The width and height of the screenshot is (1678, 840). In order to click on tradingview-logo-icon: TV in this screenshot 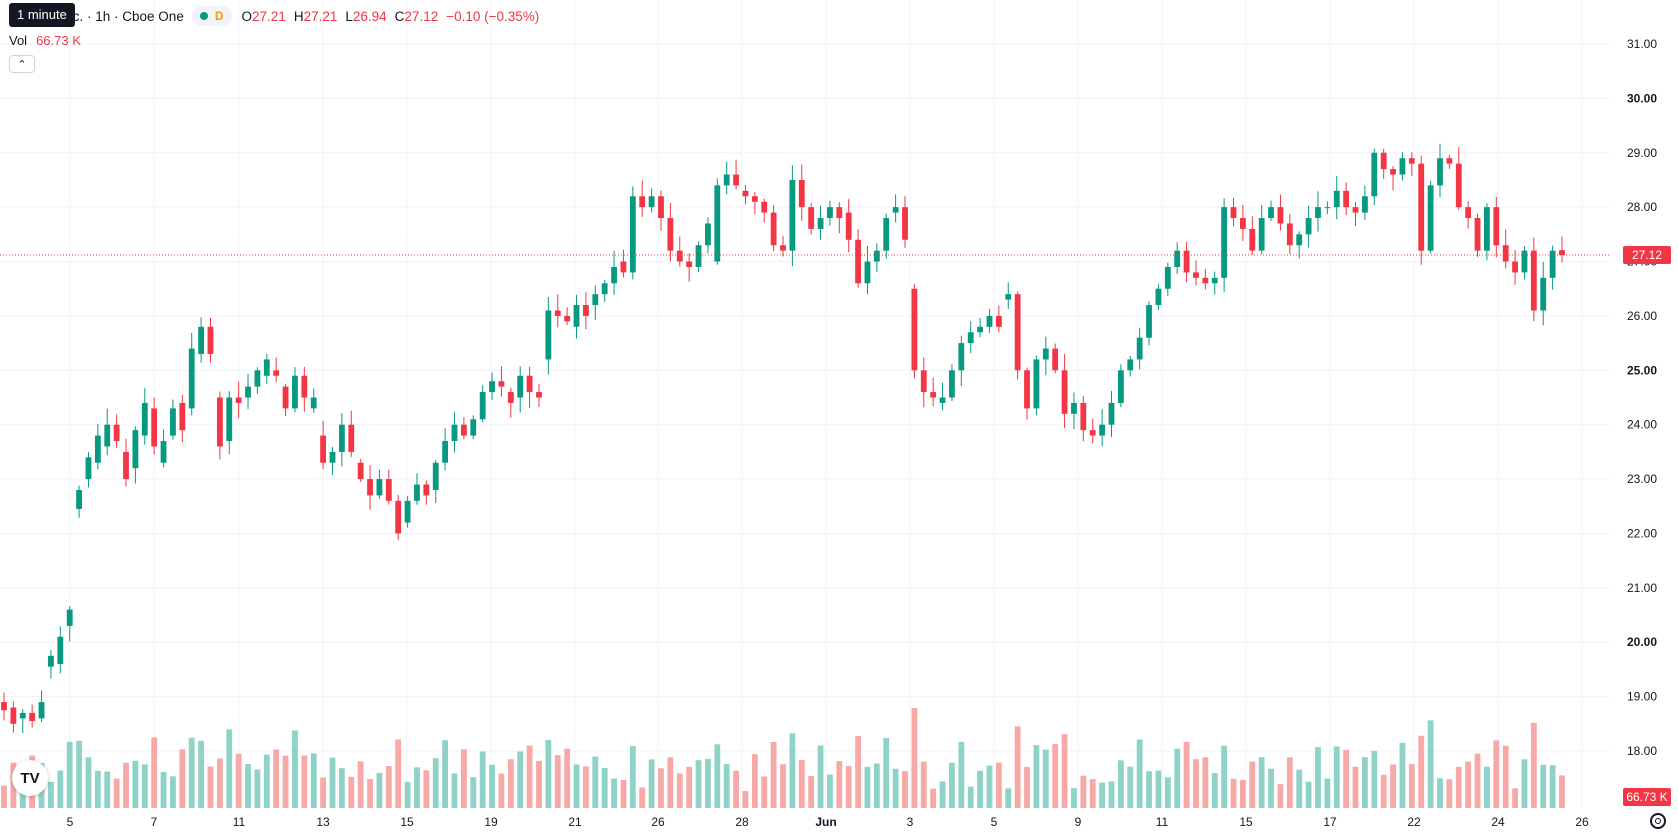, I will do `click(30, 778)`.